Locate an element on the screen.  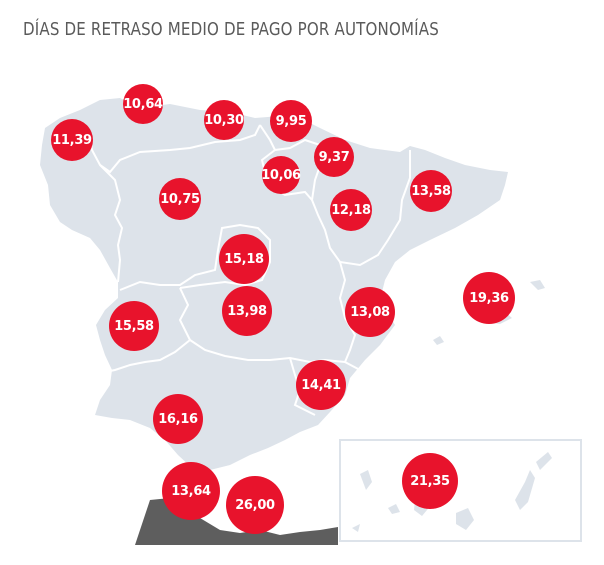
canary-islands is located at coordinates (452, 492).